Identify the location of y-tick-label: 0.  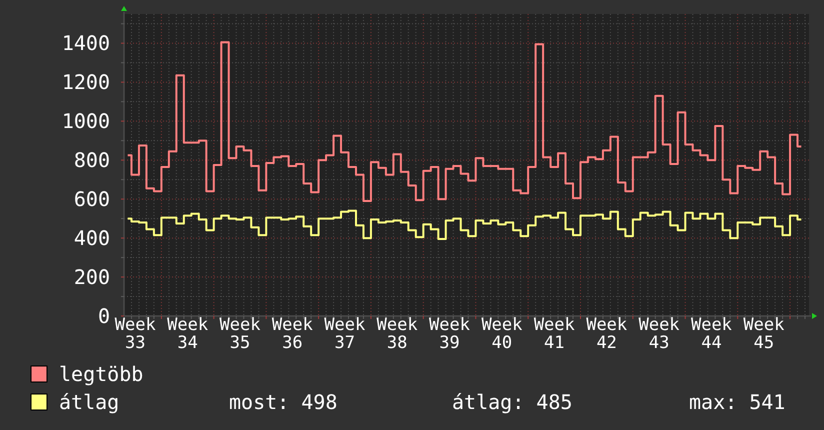
(104, 316).